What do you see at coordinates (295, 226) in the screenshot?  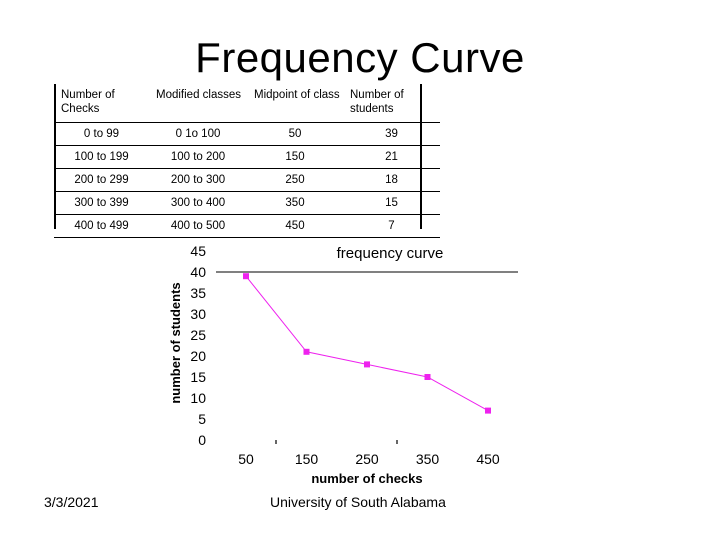 I see `table-cell: 450` at bounding box center [295, 226].